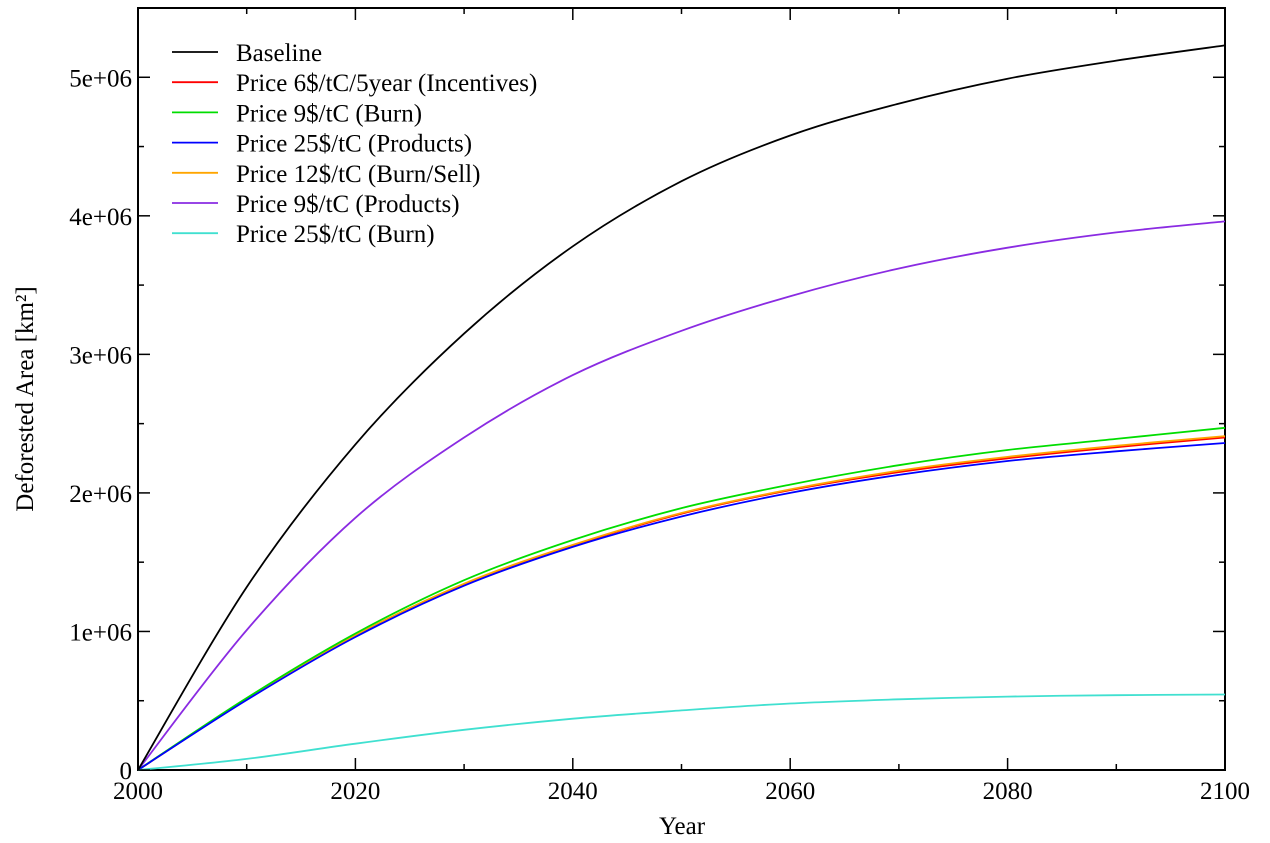 The image size is (1270, 843). Describe the element at coordinates (358, 174) in the screenshot. I see `legend-label: Price 12$/tC (Burn/Sell)` at that location.